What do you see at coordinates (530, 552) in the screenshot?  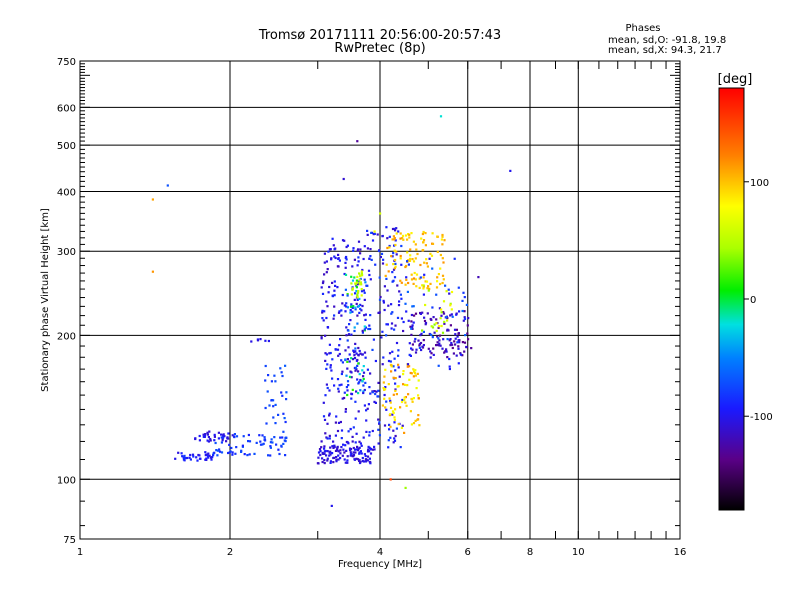 I see `x-tick-label: 8` at bounding box center [530, 552].